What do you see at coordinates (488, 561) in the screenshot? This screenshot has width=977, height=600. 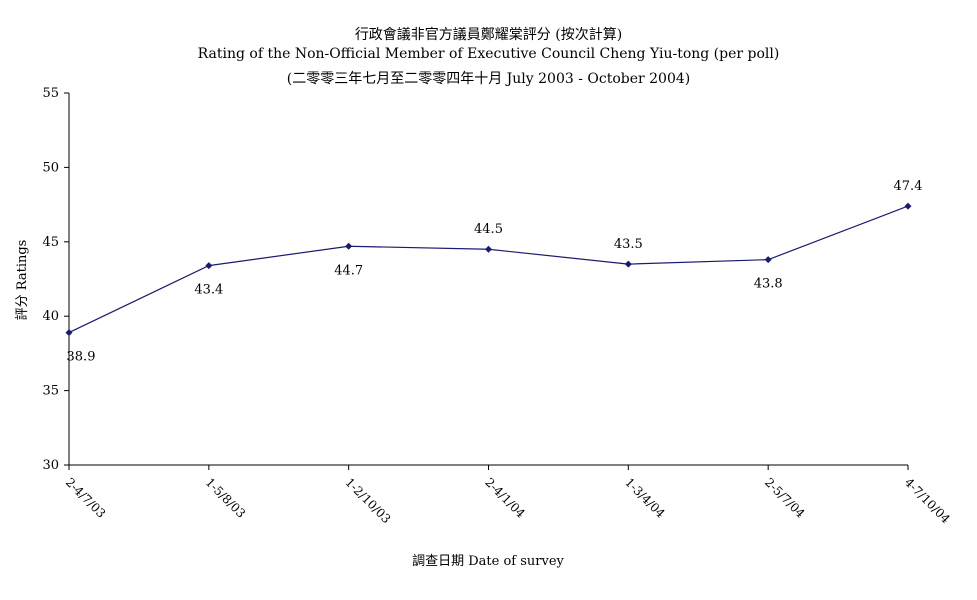 I see `x-axis-title: 調查日期 Date of survey` at bounding box center [488, 561].